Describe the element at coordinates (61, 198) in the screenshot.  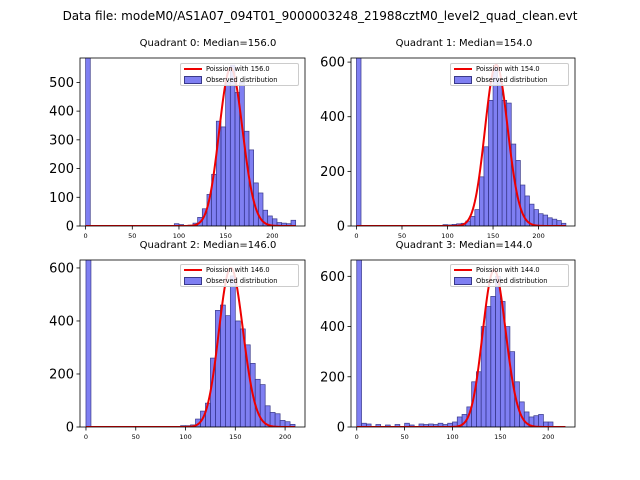
I see `y-tick-label: 100` at that location.